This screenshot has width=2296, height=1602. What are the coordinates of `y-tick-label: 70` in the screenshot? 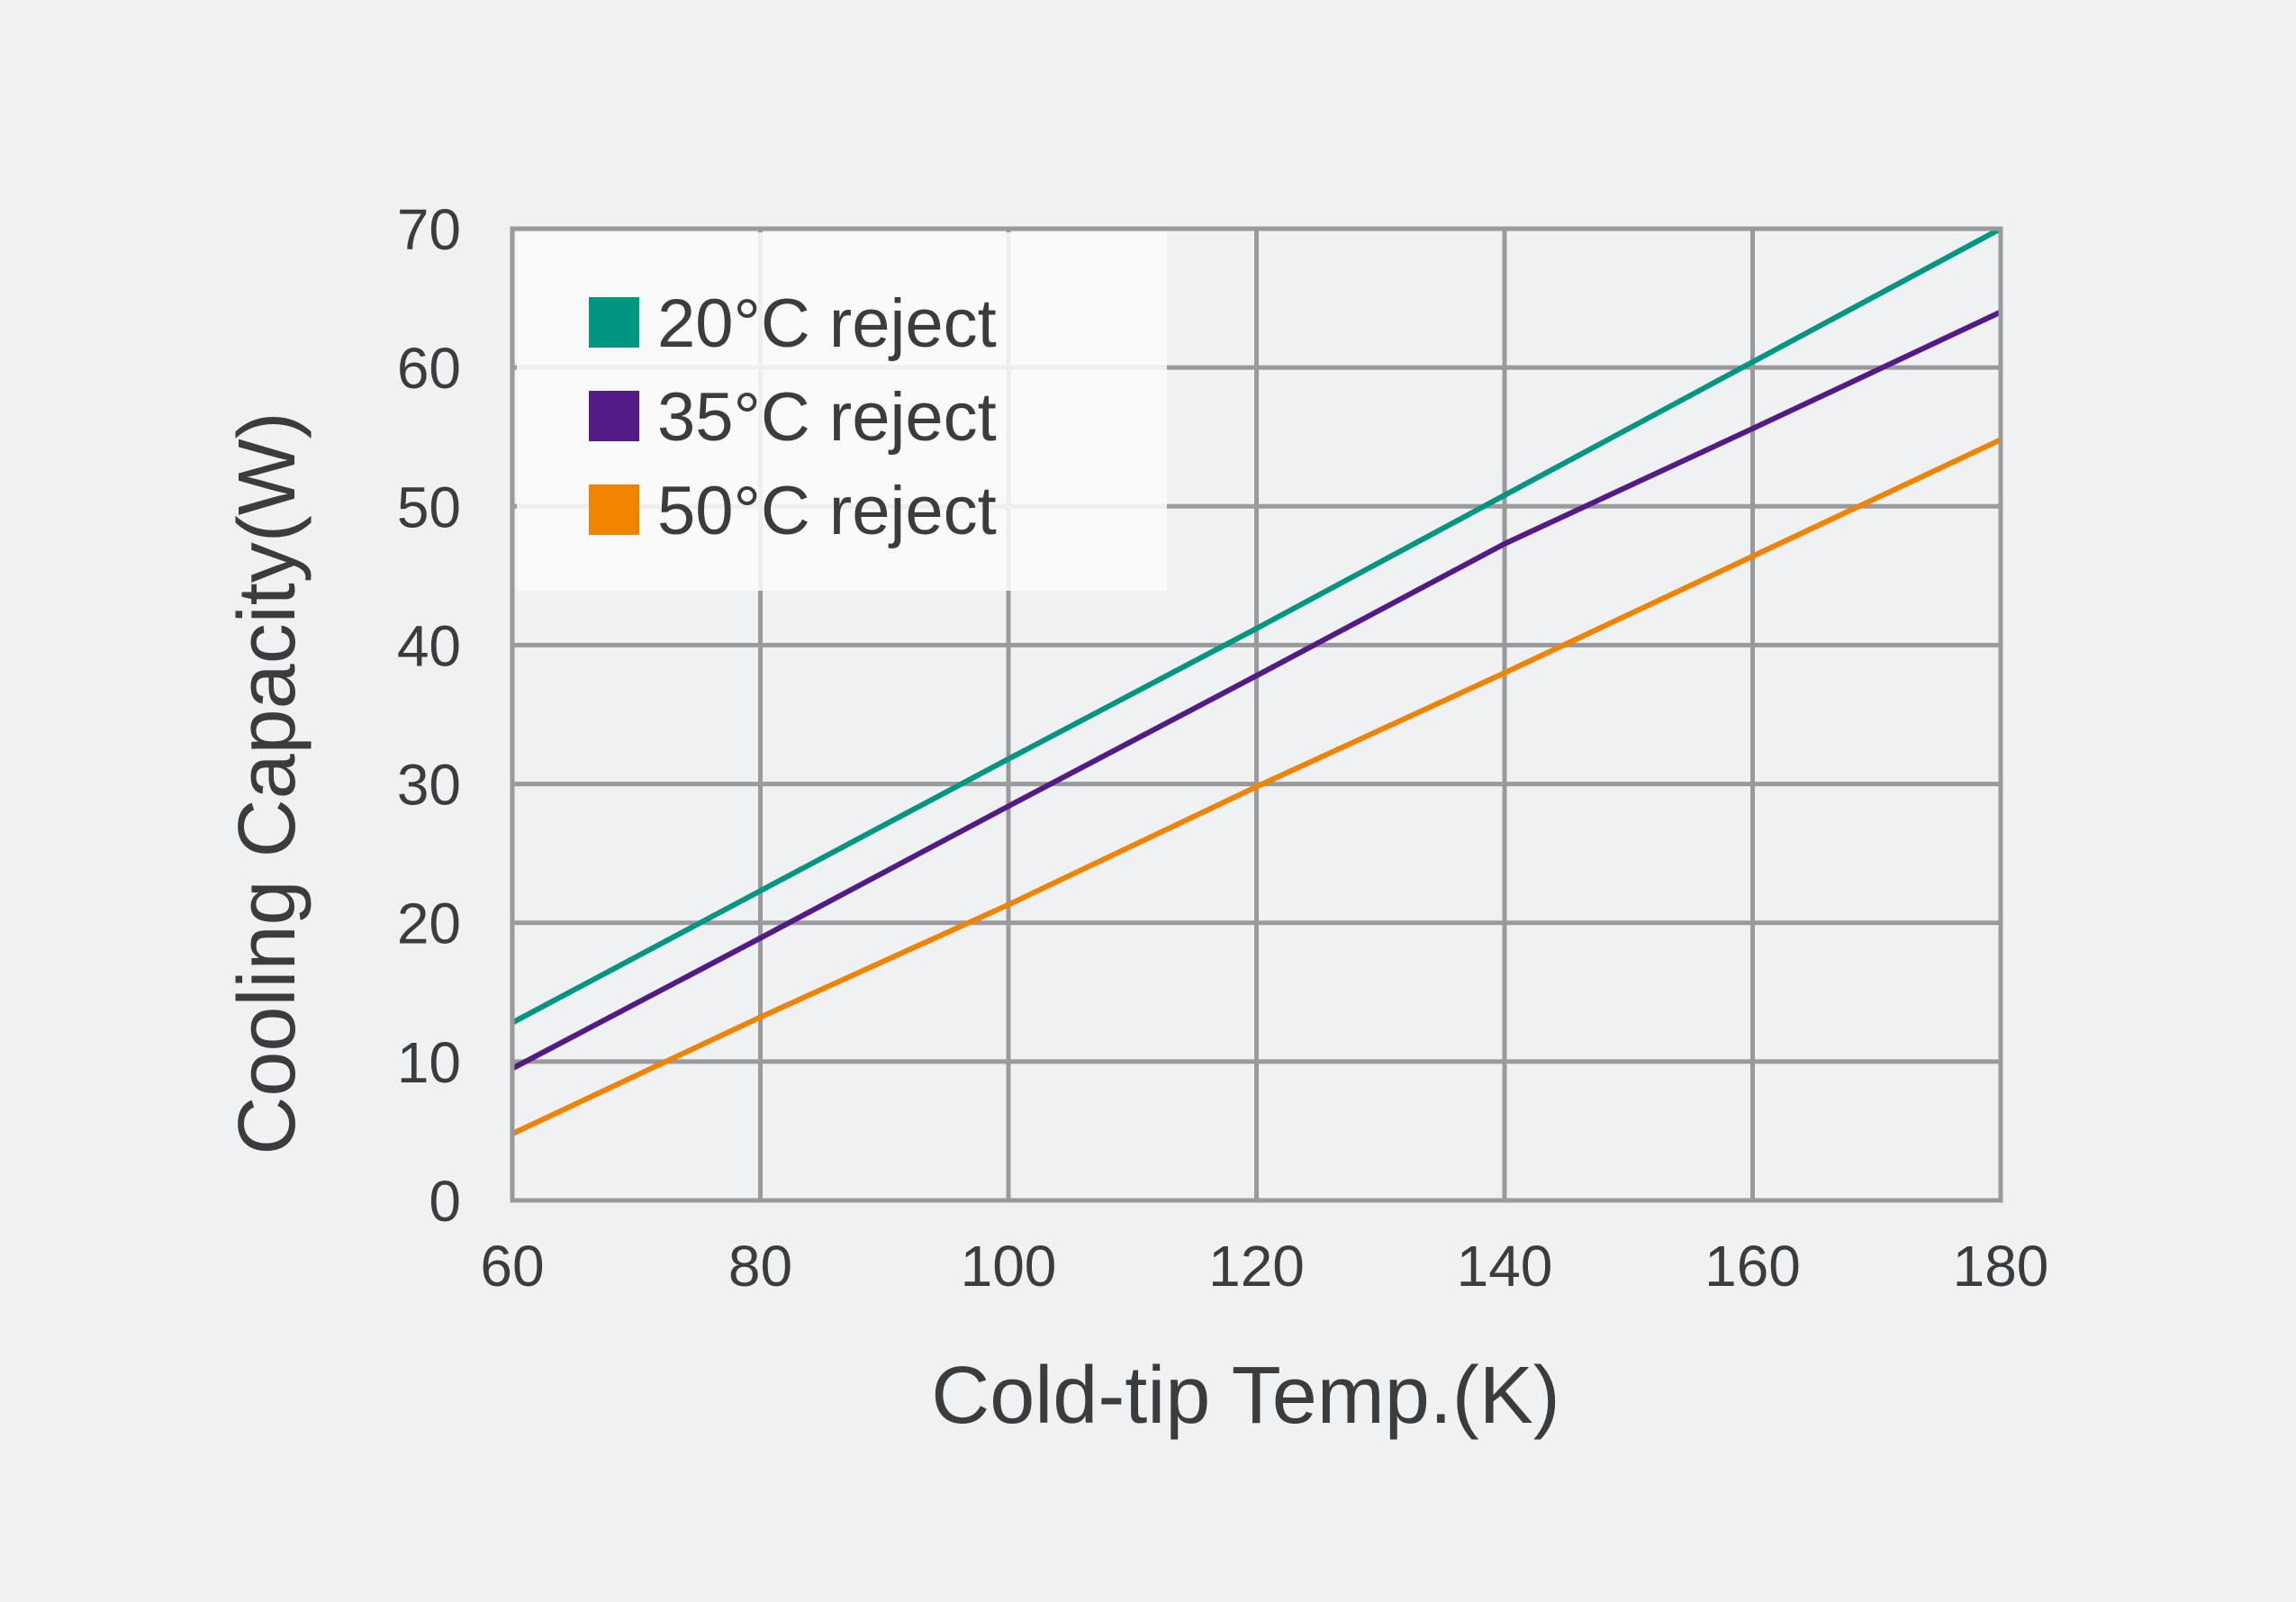 It's located at (429, 229).